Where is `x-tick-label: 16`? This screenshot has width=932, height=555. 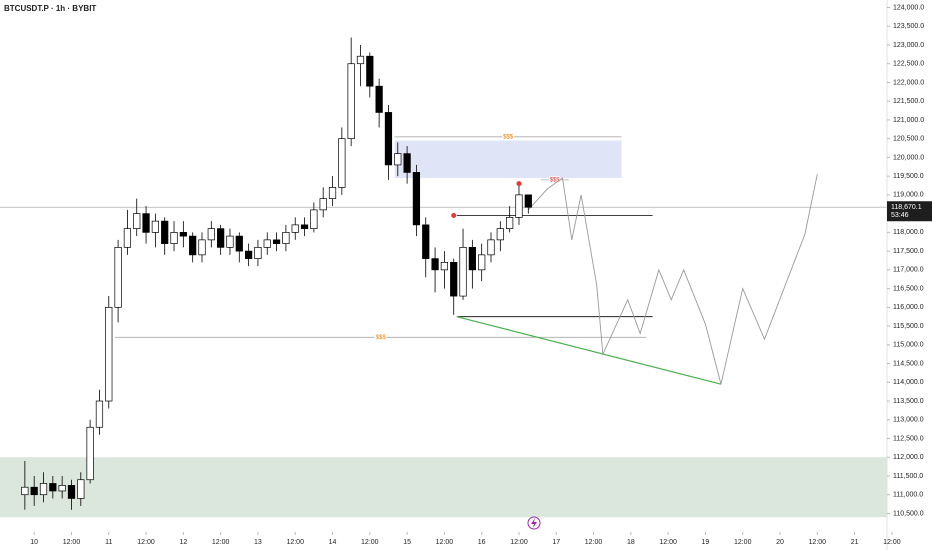 x-tick-label: 16 is located at coordinates (482, 542).